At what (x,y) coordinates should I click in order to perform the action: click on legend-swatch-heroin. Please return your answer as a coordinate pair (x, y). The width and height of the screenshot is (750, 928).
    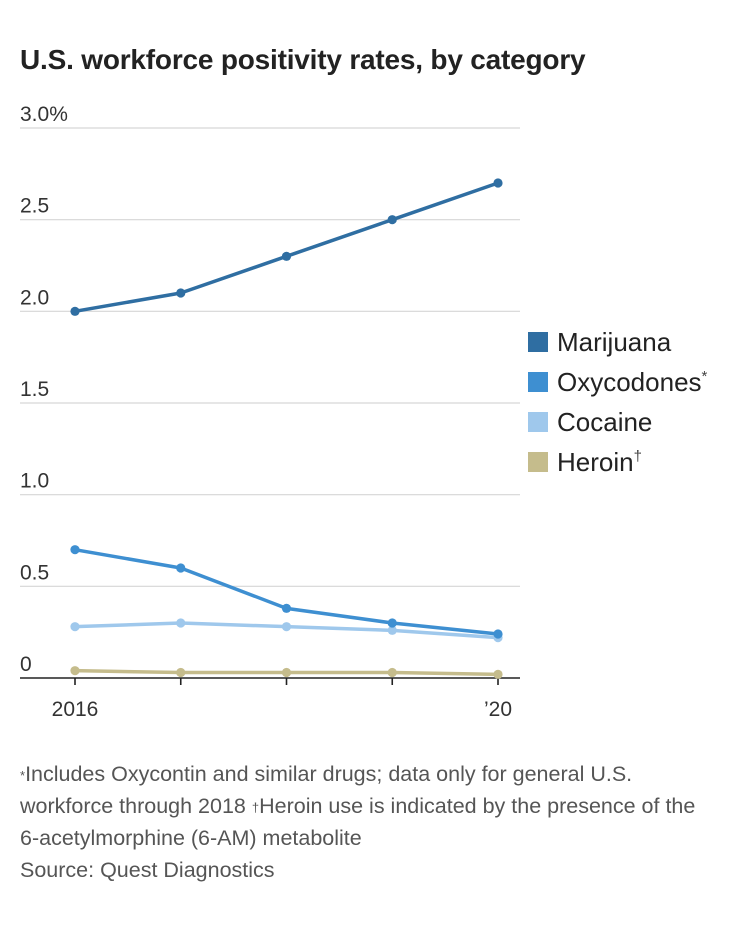
    Looking at the image, I should click on (538, 462).